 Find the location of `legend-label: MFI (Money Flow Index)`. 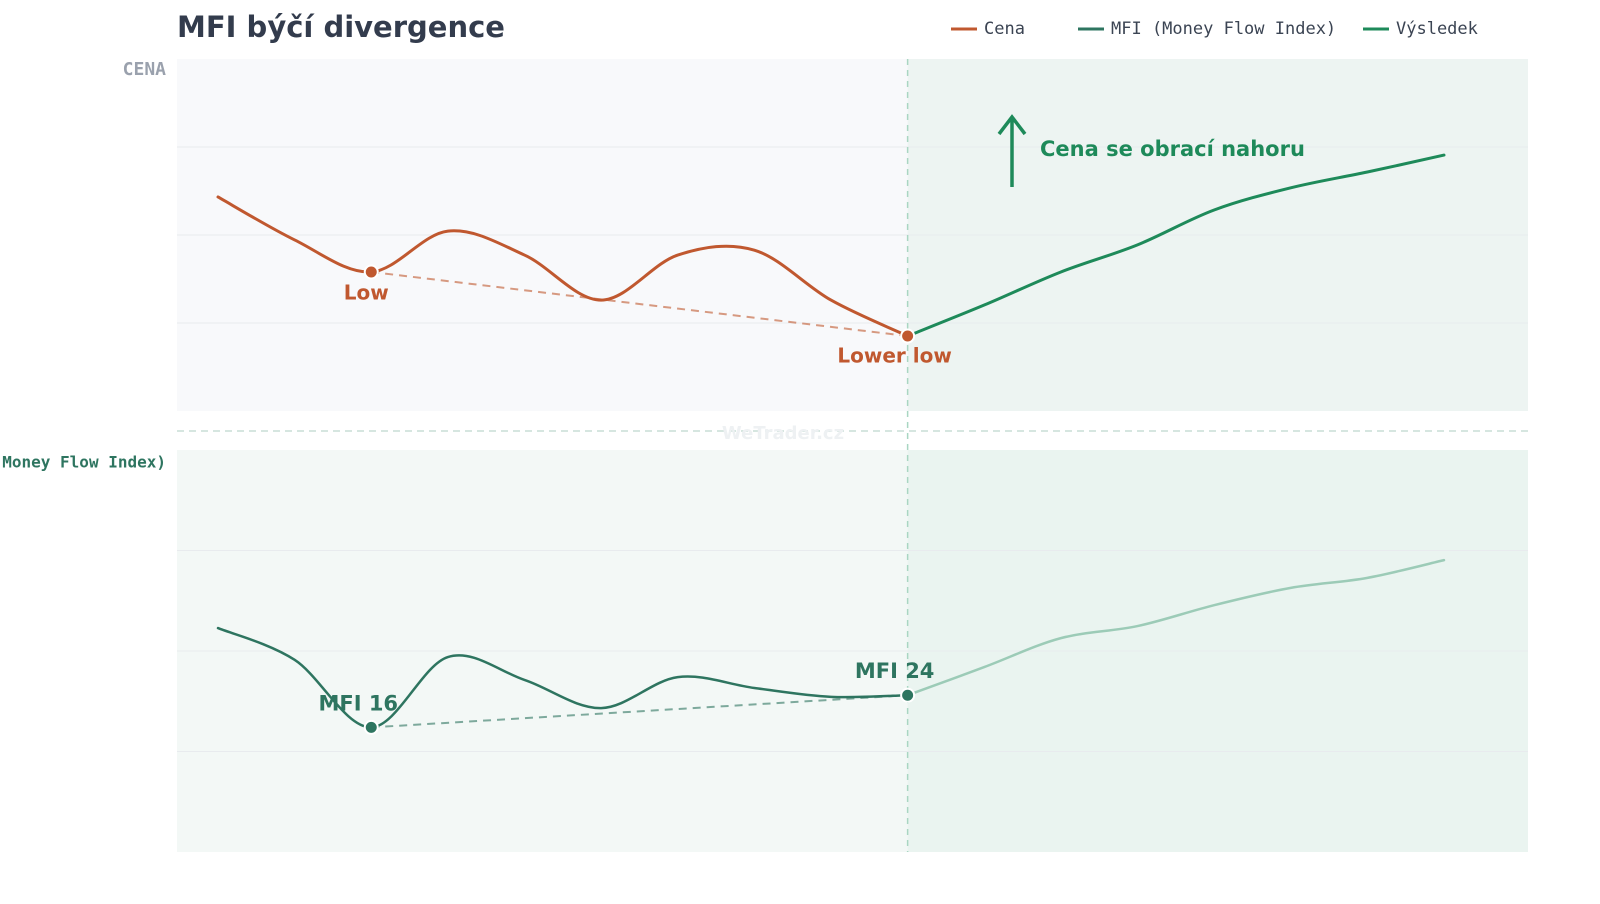

legend-label: MFI (Money Flow Index) is located at coordinates (1223, 29).